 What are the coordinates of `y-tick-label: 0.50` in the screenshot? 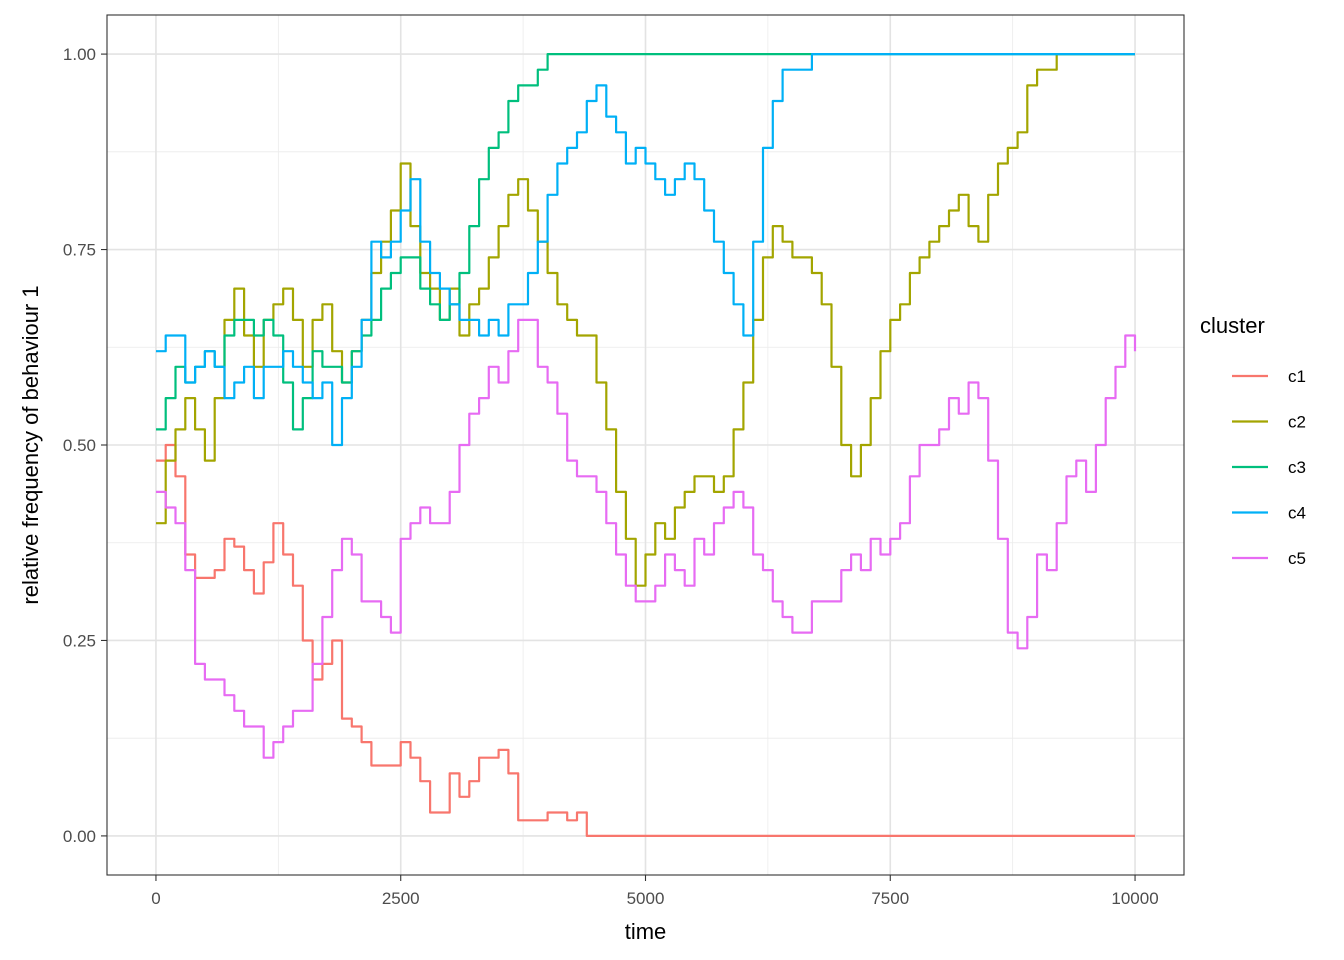 It's located at (79, 445).